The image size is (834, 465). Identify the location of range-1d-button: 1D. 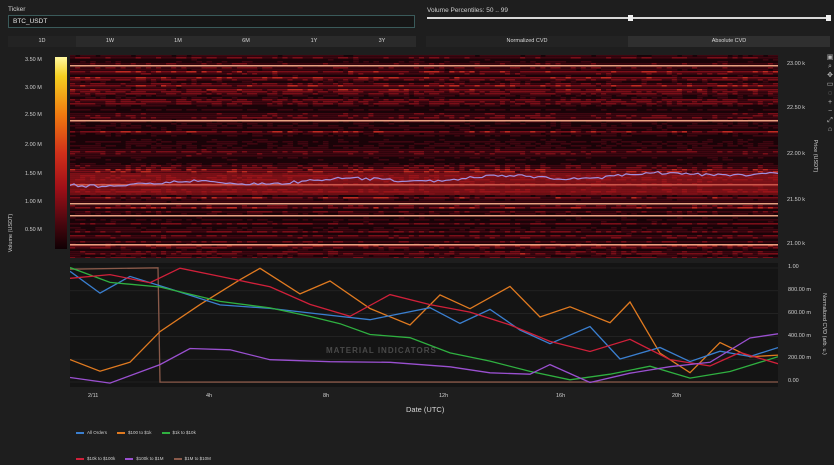
(42, 41).